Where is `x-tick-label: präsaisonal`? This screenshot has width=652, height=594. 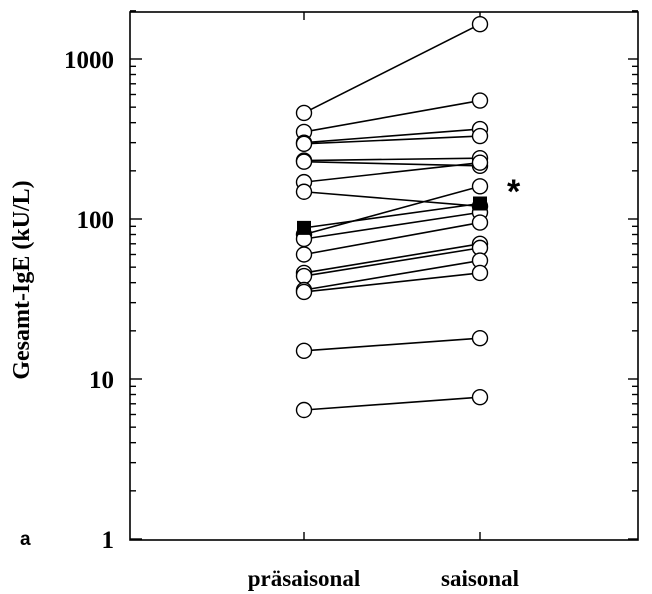 x-tick-label: präsaisonal is located at coordinates (304, 578).